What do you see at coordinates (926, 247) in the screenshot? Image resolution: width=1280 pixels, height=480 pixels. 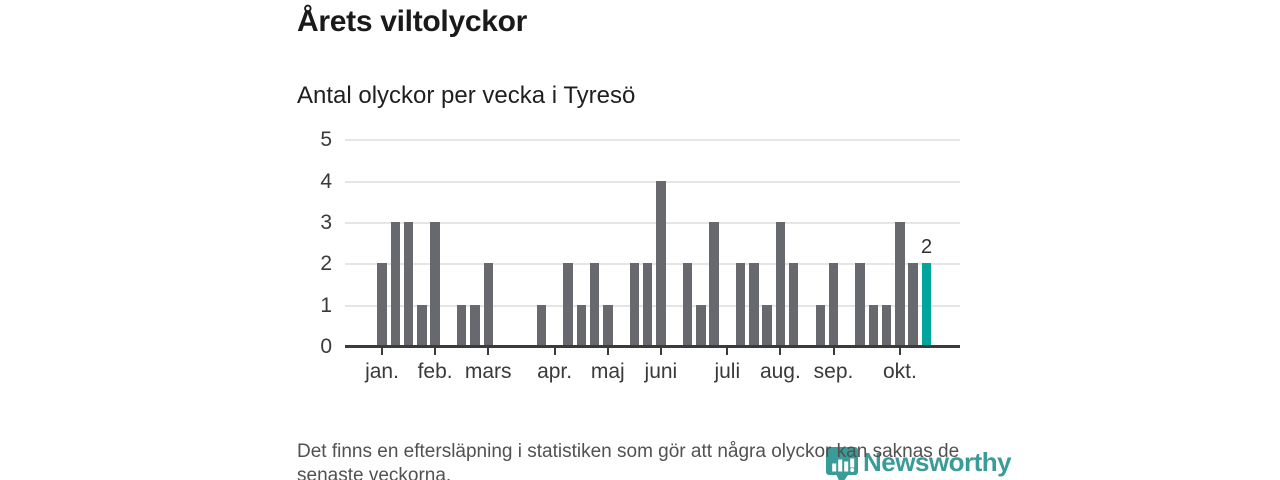 I see `last-value-label: 2` at bounding box center [926, 247].